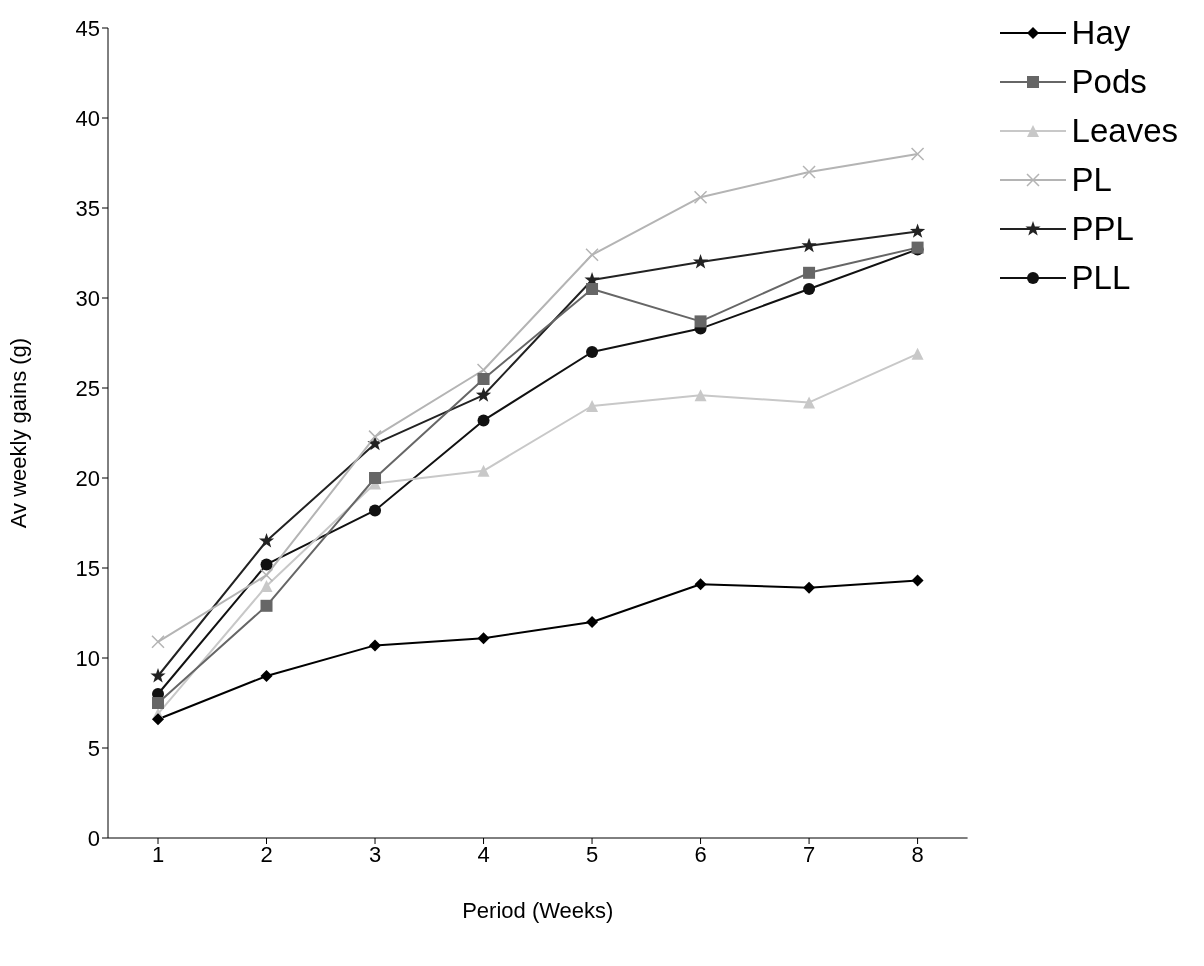 The width and height of the screenshot is (1204, 966). Describe the element at coordinates (87, 478) in the screenshot. I see `y-tick-label: 20` at that location.